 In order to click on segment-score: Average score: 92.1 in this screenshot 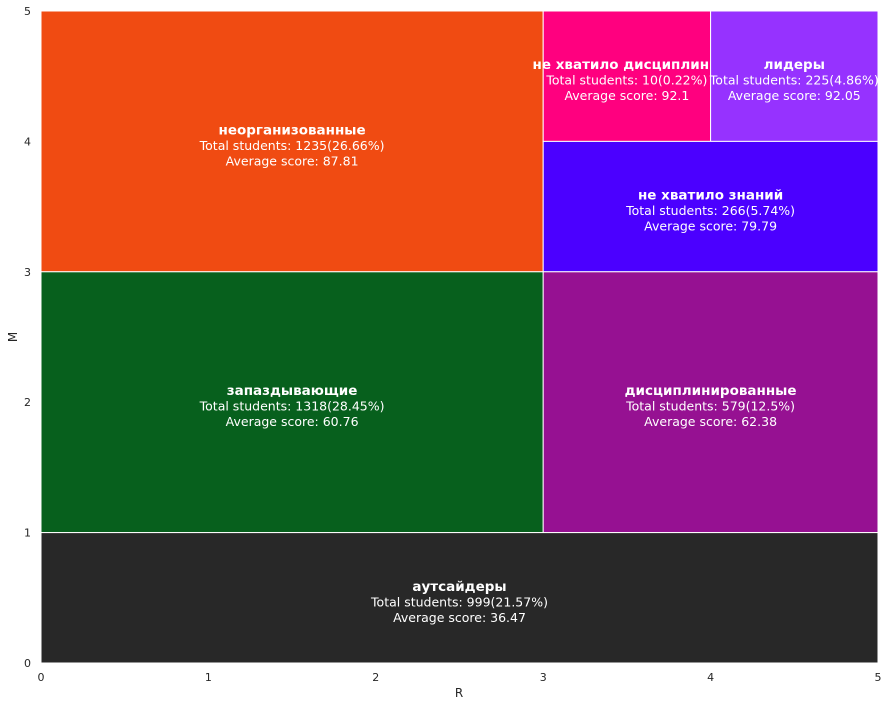, I will do `click(626, 95)`.